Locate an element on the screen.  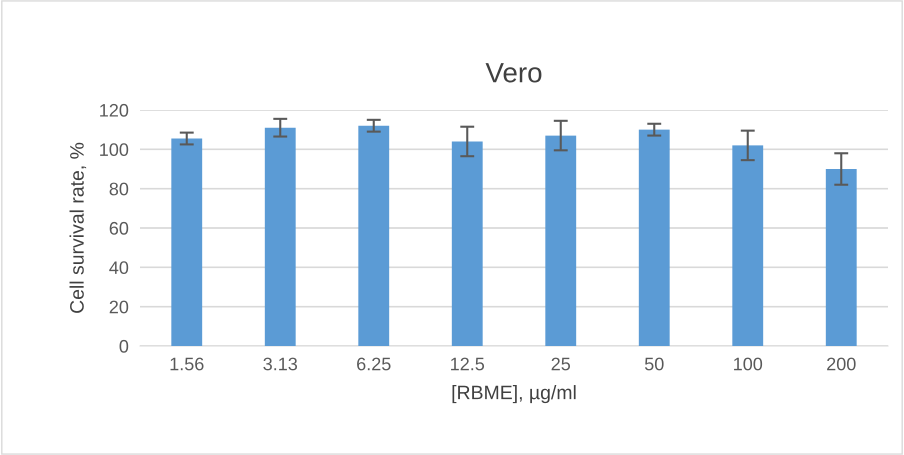
x-axis-title: [RBME], µg/ml is located at coordinates (514, 394).